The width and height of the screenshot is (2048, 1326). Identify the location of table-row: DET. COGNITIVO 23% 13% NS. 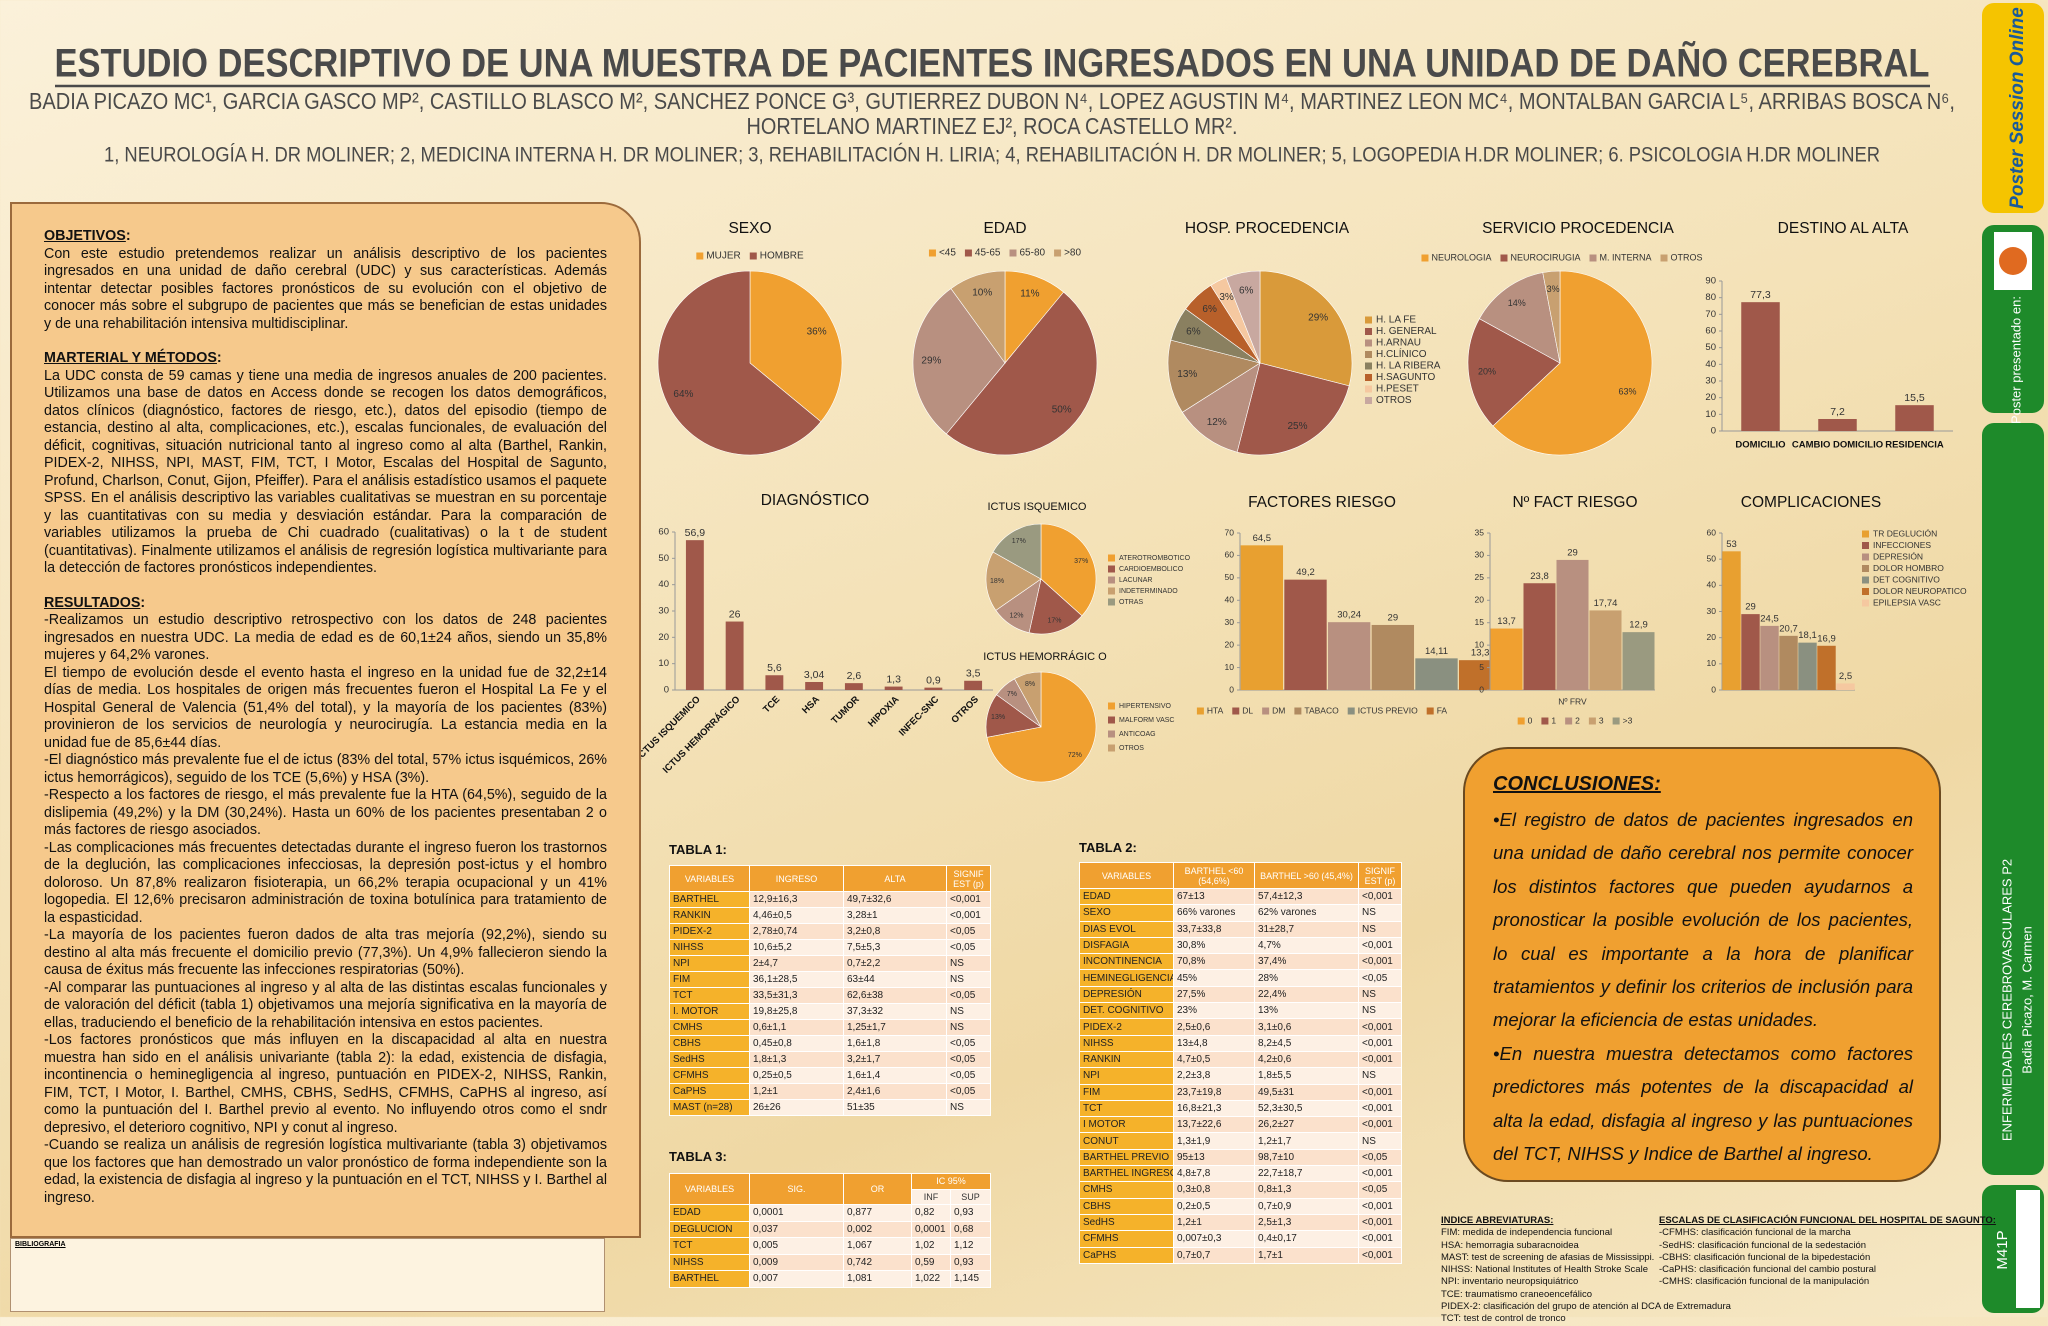
(1240, 1011).